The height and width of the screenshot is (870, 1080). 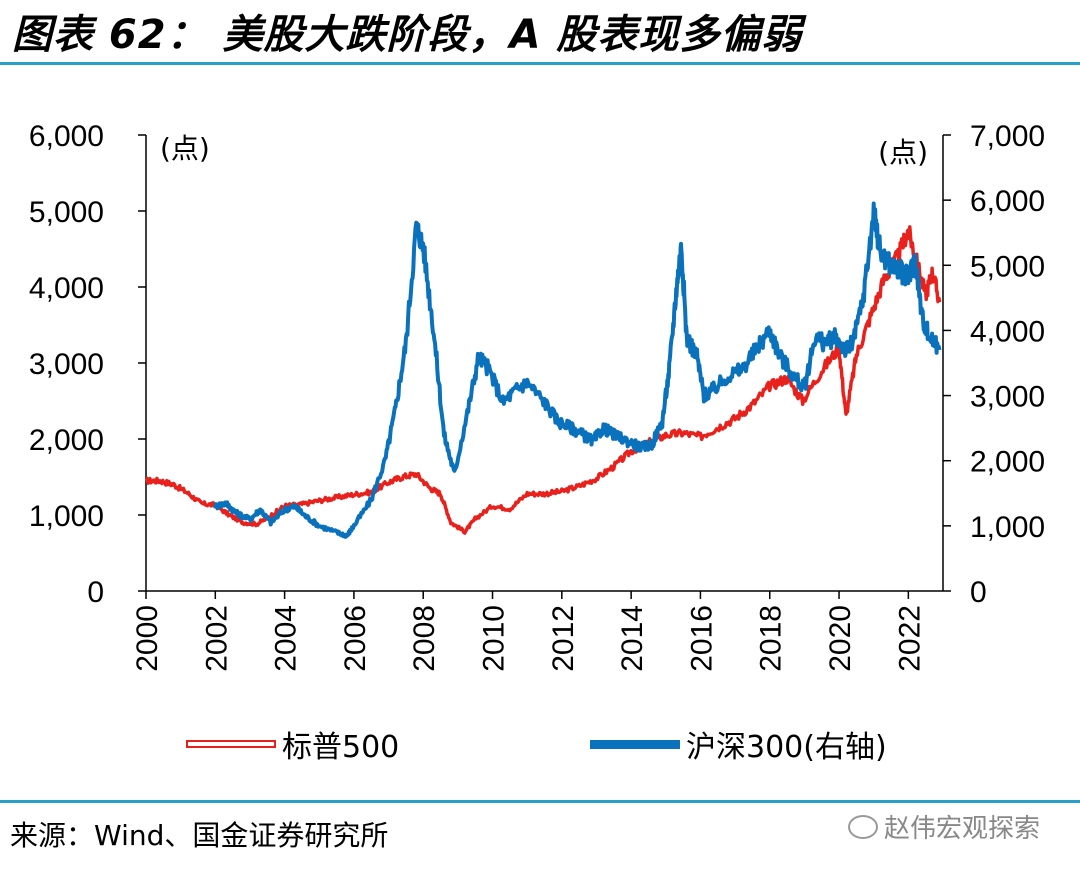 What do you see at coordinates (701, 638) in the screenshot?
I see `x-tick-label: 2016` at bounding box center [701, 638].